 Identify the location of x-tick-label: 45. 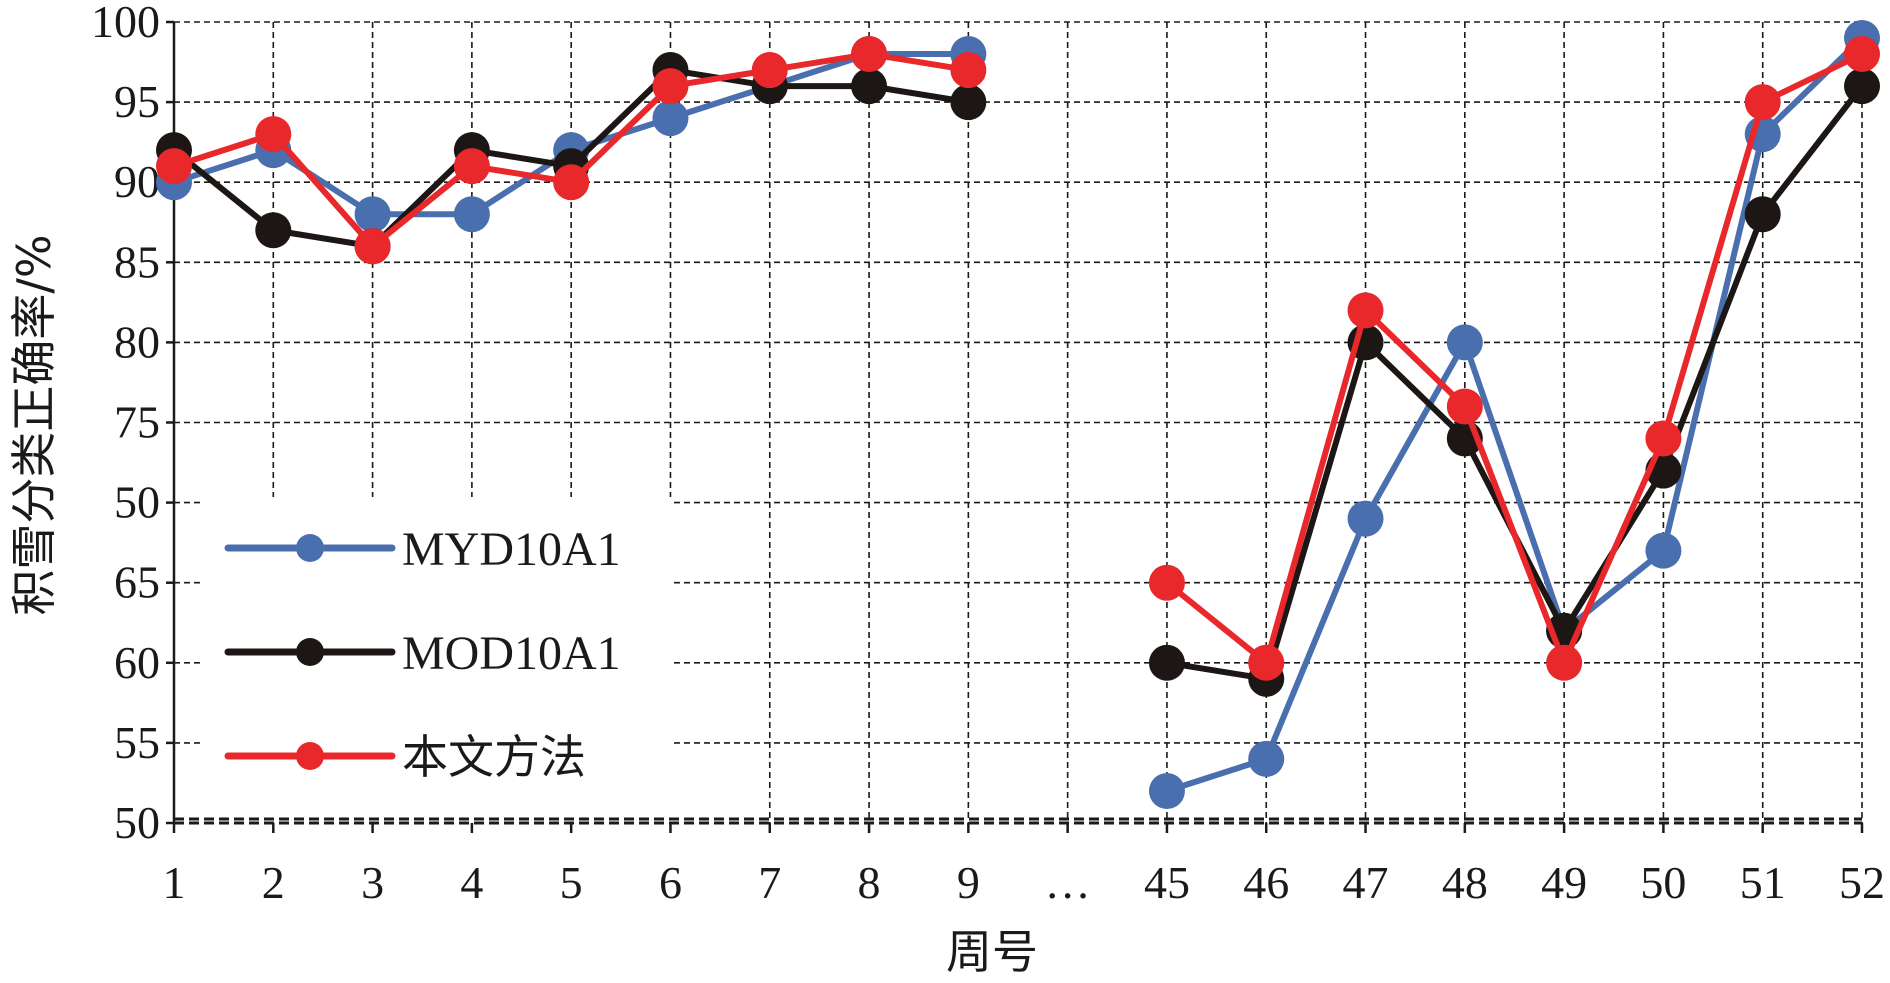
(1167, 882).